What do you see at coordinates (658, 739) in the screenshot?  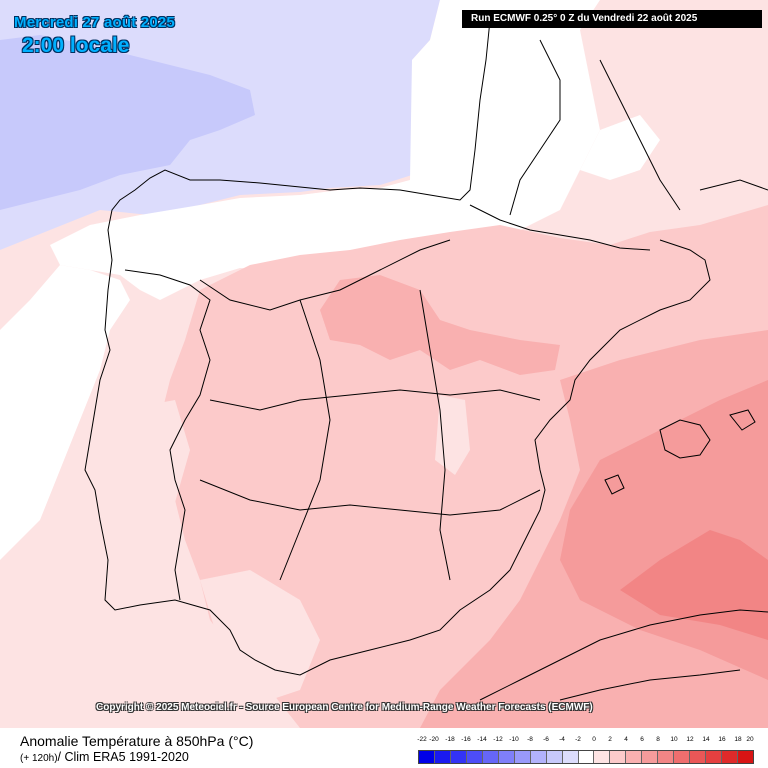 I see `legend-label: 8` at bounding box center [658, 739].